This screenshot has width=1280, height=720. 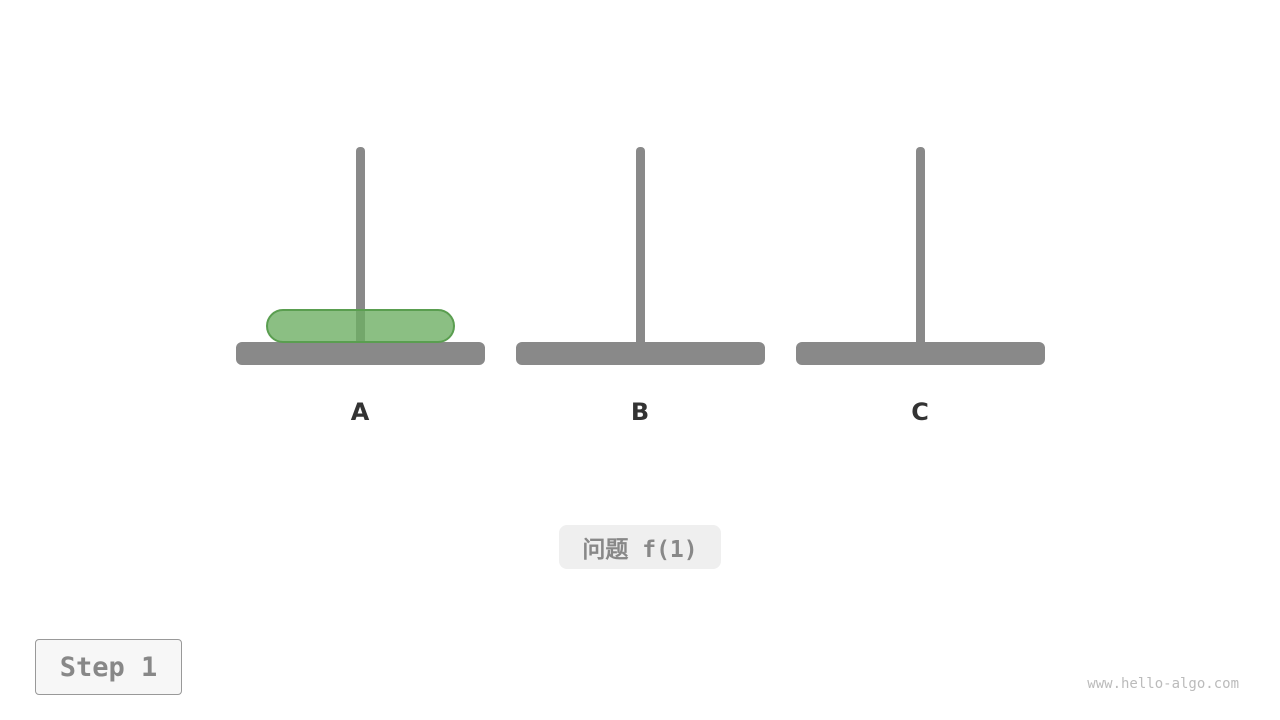 I want to click on peg-b-rod, so click(x=640, y=247).